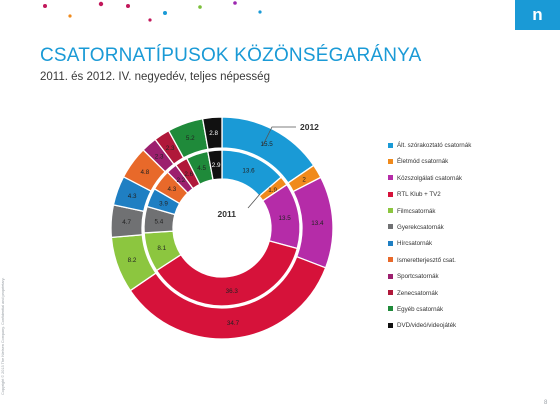 This screenshot has width=560, height=417. I want to click on data-label: 15.5, so click(266, 144).